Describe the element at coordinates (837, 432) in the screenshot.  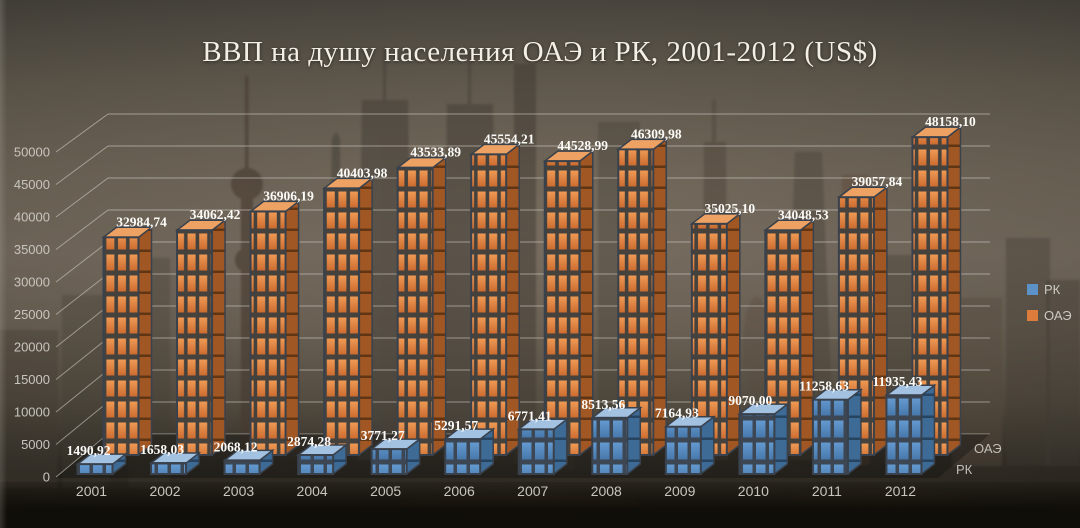
I see `bar-rk-2011` at that location.